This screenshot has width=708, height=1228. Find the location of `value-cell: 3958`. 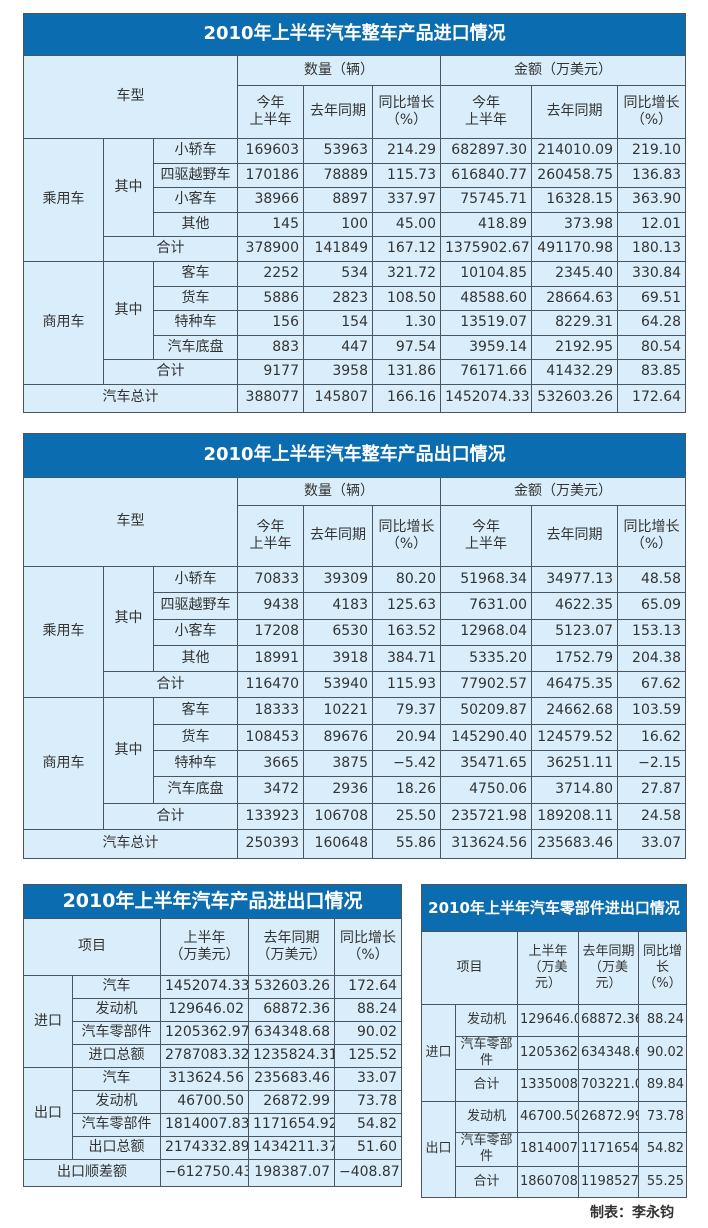

value-cell: 3958 is located at coordinates (338, 372).